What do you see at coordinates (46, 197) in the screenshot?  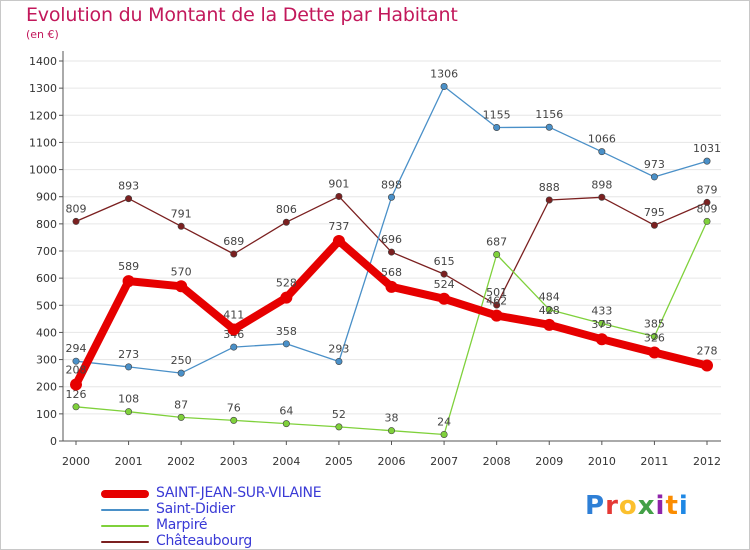 I see `y-tick-label: 900` at bounding box center [46, 197].